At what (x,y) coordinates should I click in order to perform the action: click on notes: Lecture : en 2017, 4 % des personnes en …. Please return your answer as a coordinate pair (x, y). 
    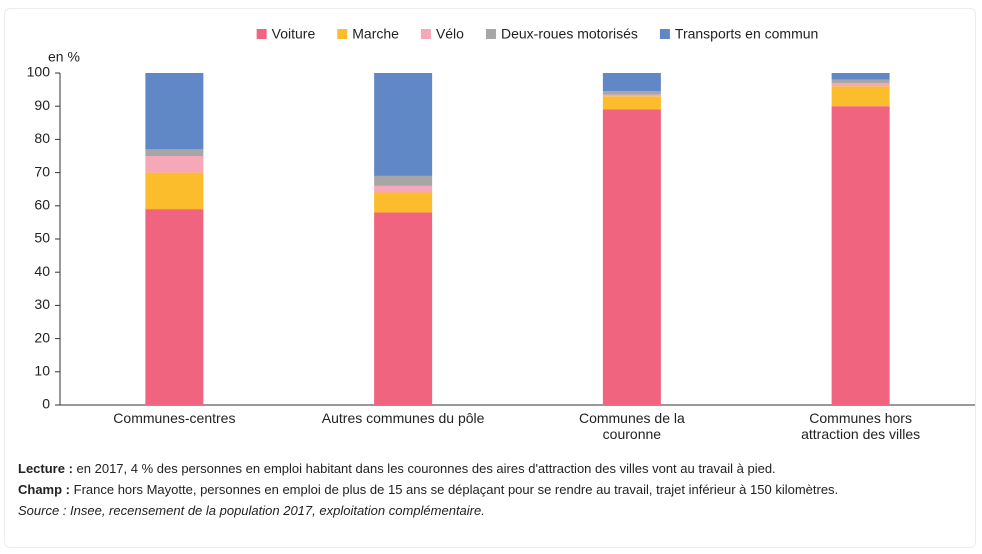
    Looking at the image, I should click on (493, 489).